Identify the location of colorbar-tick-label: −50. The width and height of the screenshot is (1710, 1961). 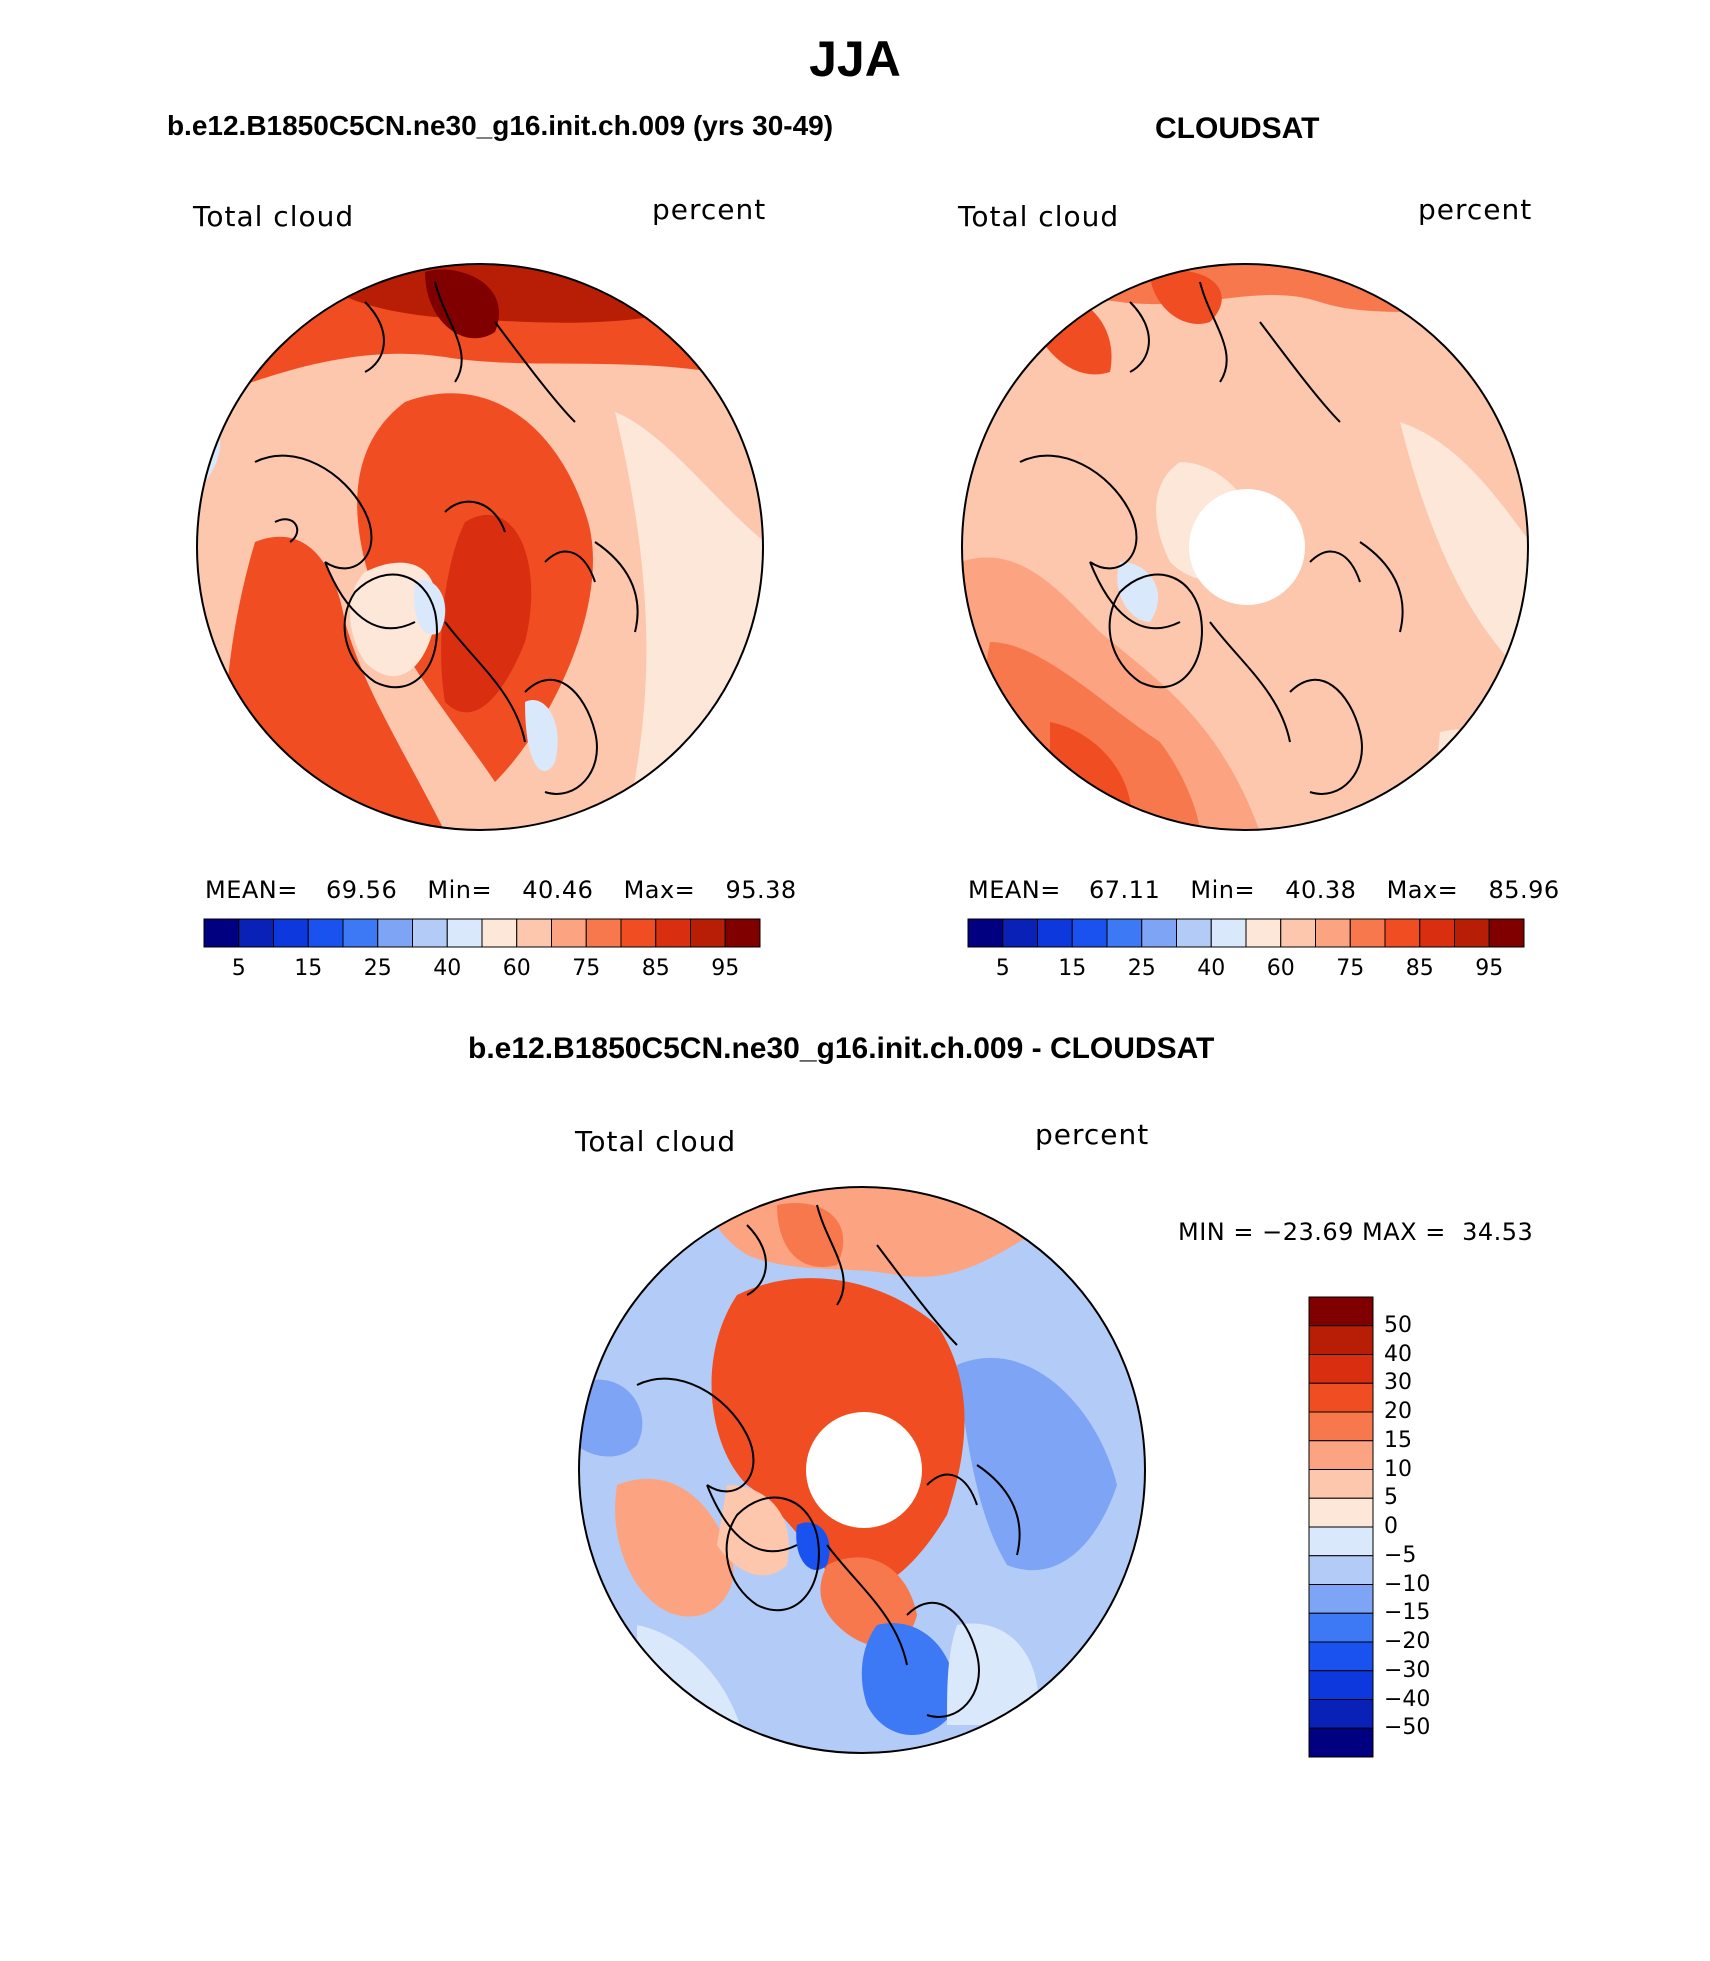
(1407, 1728).